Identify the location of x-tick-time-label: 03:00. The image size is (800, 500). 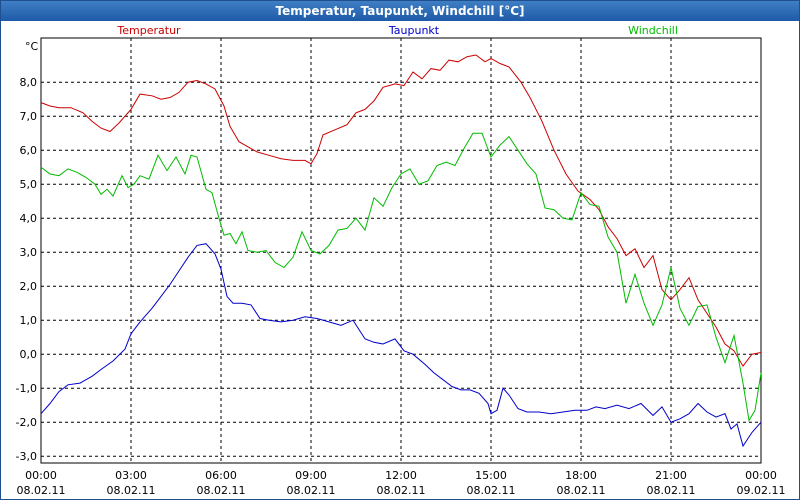
(131, 475).